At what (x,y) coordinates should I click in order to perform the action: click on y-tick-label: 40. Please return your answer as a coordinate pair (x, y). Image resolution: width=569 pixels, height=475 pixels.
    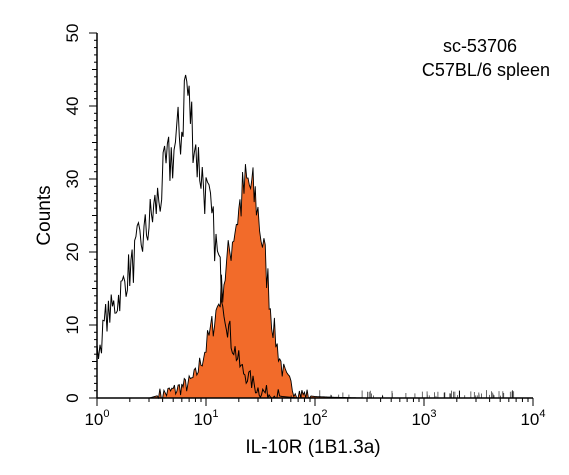
    Looking at the image, I should click on (72, 106).